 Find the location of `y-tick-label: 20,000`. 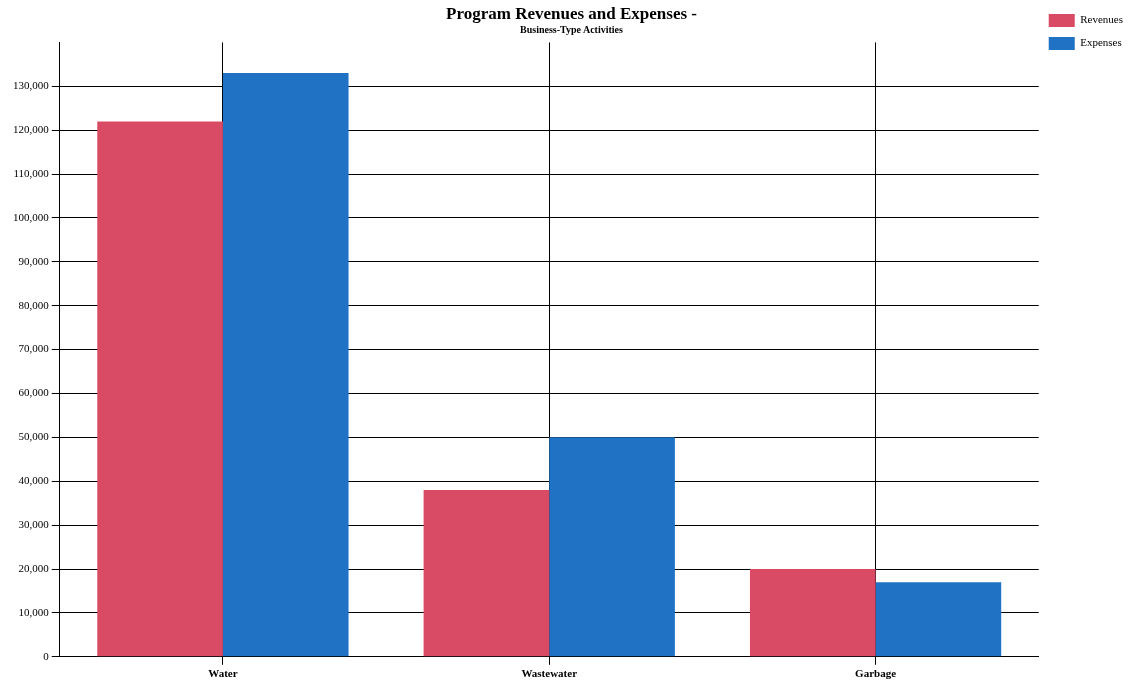

y-tick-label: 20,000 is located at coordinates (34, 567).